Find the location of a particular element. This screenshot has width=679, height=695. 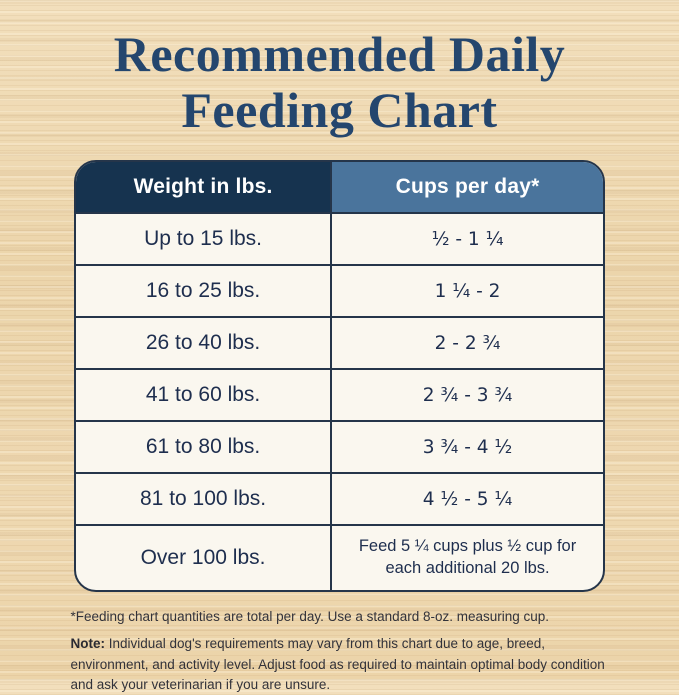

table-row: 16 to 25 lbs. 1 ¹⁄₄ - 2 is located at coordinates (339, 290).